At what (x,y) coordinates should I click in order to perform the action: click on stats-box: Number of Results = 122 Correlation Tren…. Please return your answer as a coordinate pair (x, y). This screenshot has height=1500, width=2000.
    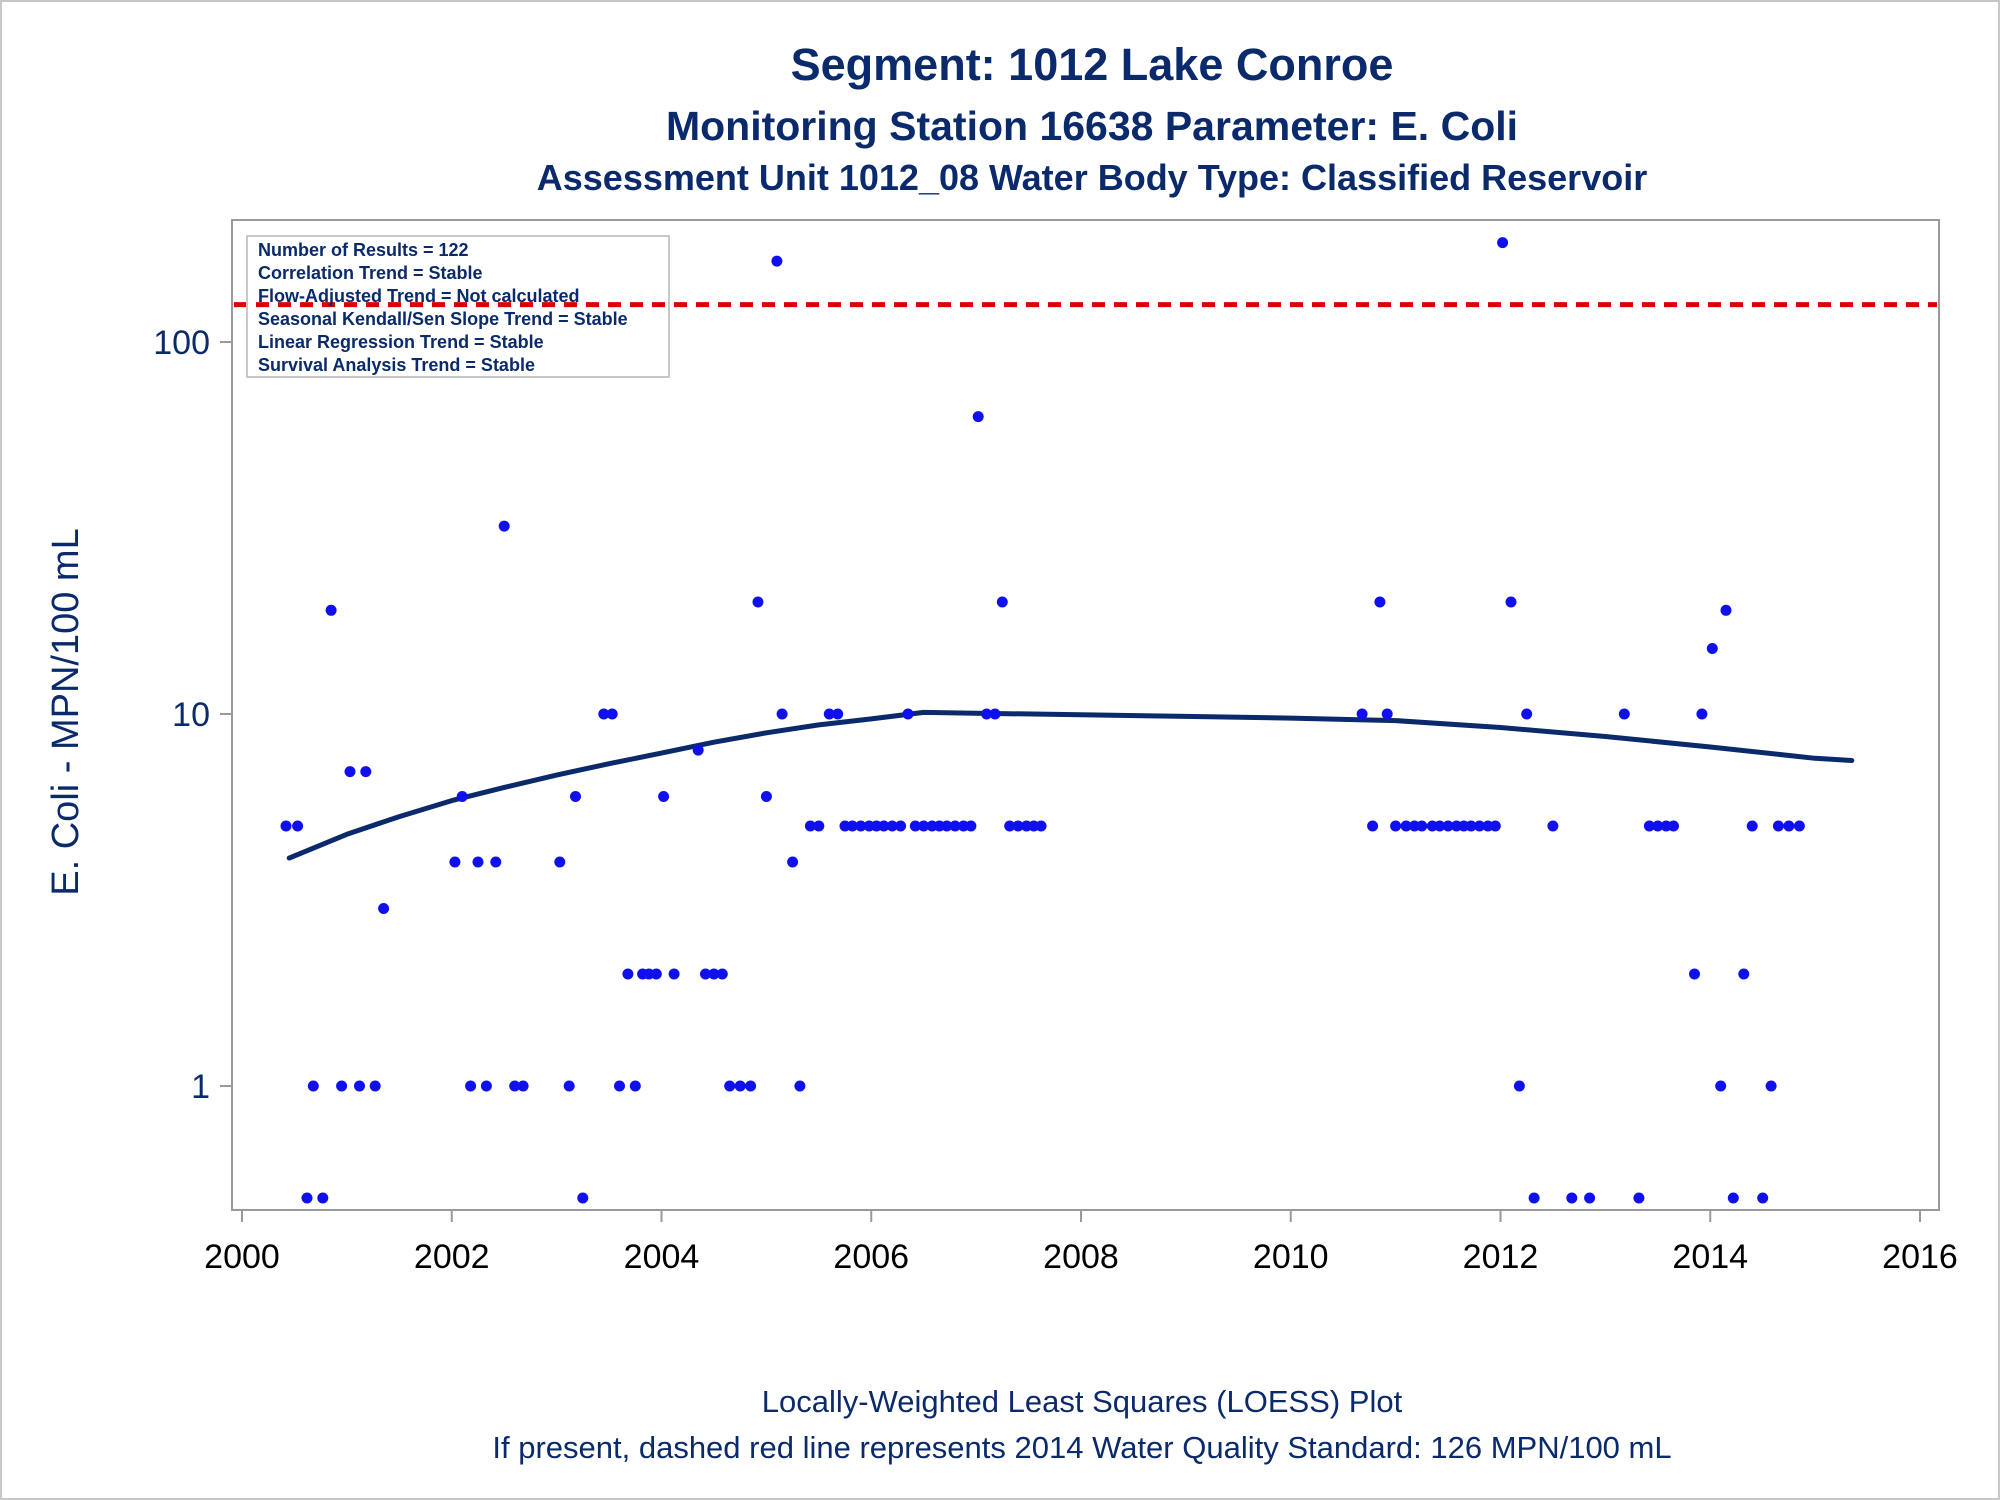
    Looking at the image, I should click on (458, 306).